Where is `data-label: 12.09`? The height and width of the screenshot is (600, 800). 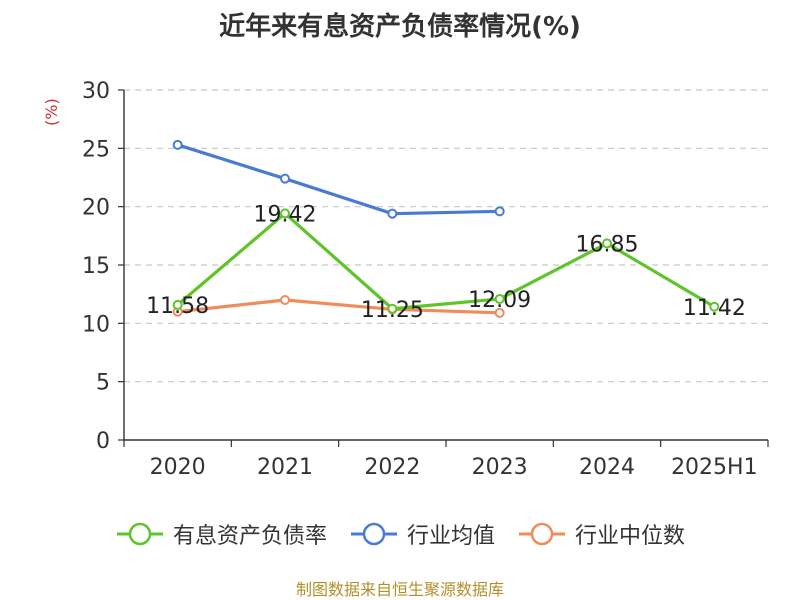 data-label: 12.09 is located at coordinates (499, 300).